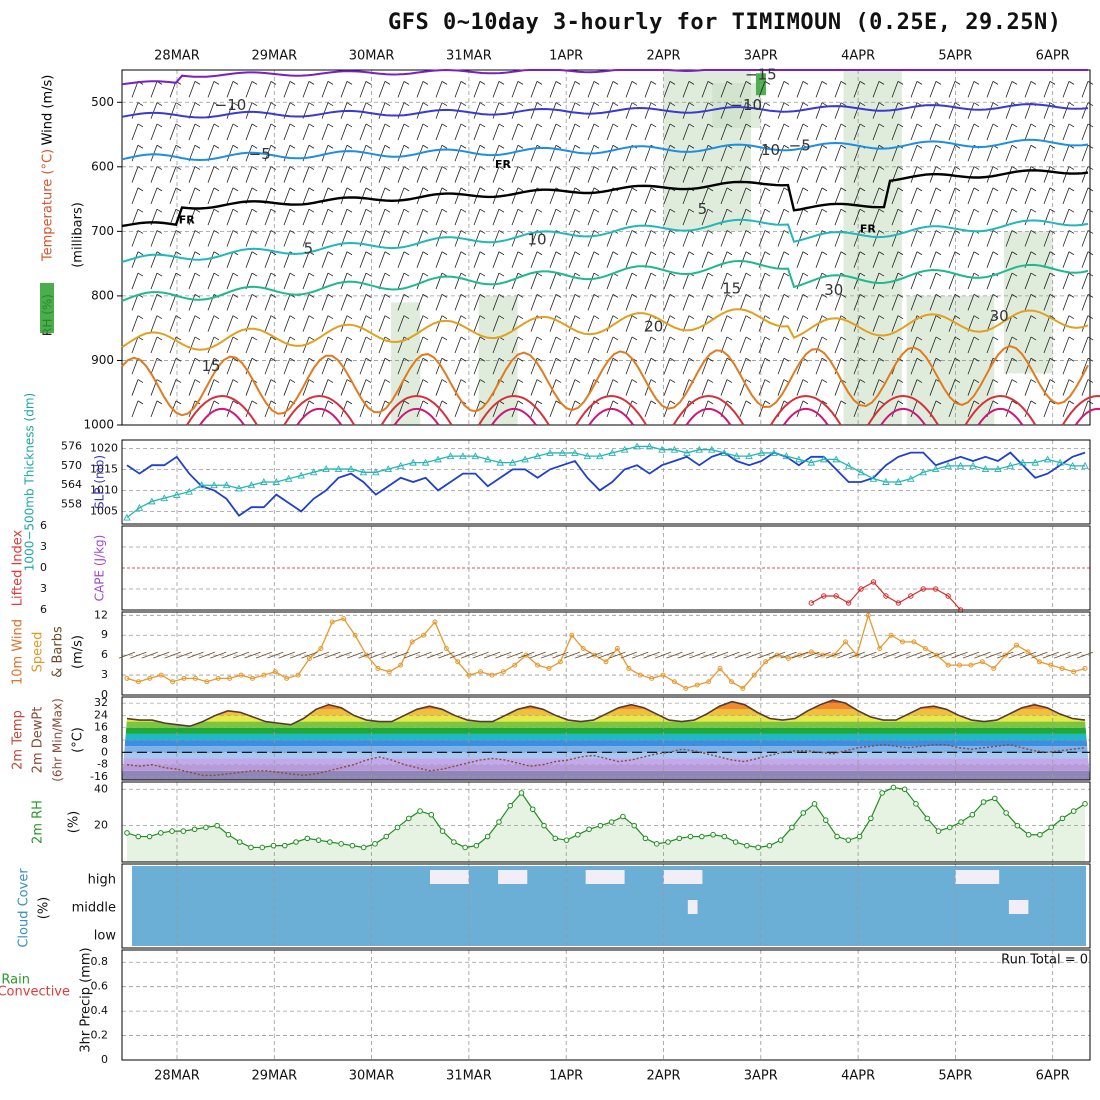  What do you see at coordinates (100, 568) in the screenshot?
I see `ylabel-cape: CAPE (J/kg)` at bounding box center [100, 568].